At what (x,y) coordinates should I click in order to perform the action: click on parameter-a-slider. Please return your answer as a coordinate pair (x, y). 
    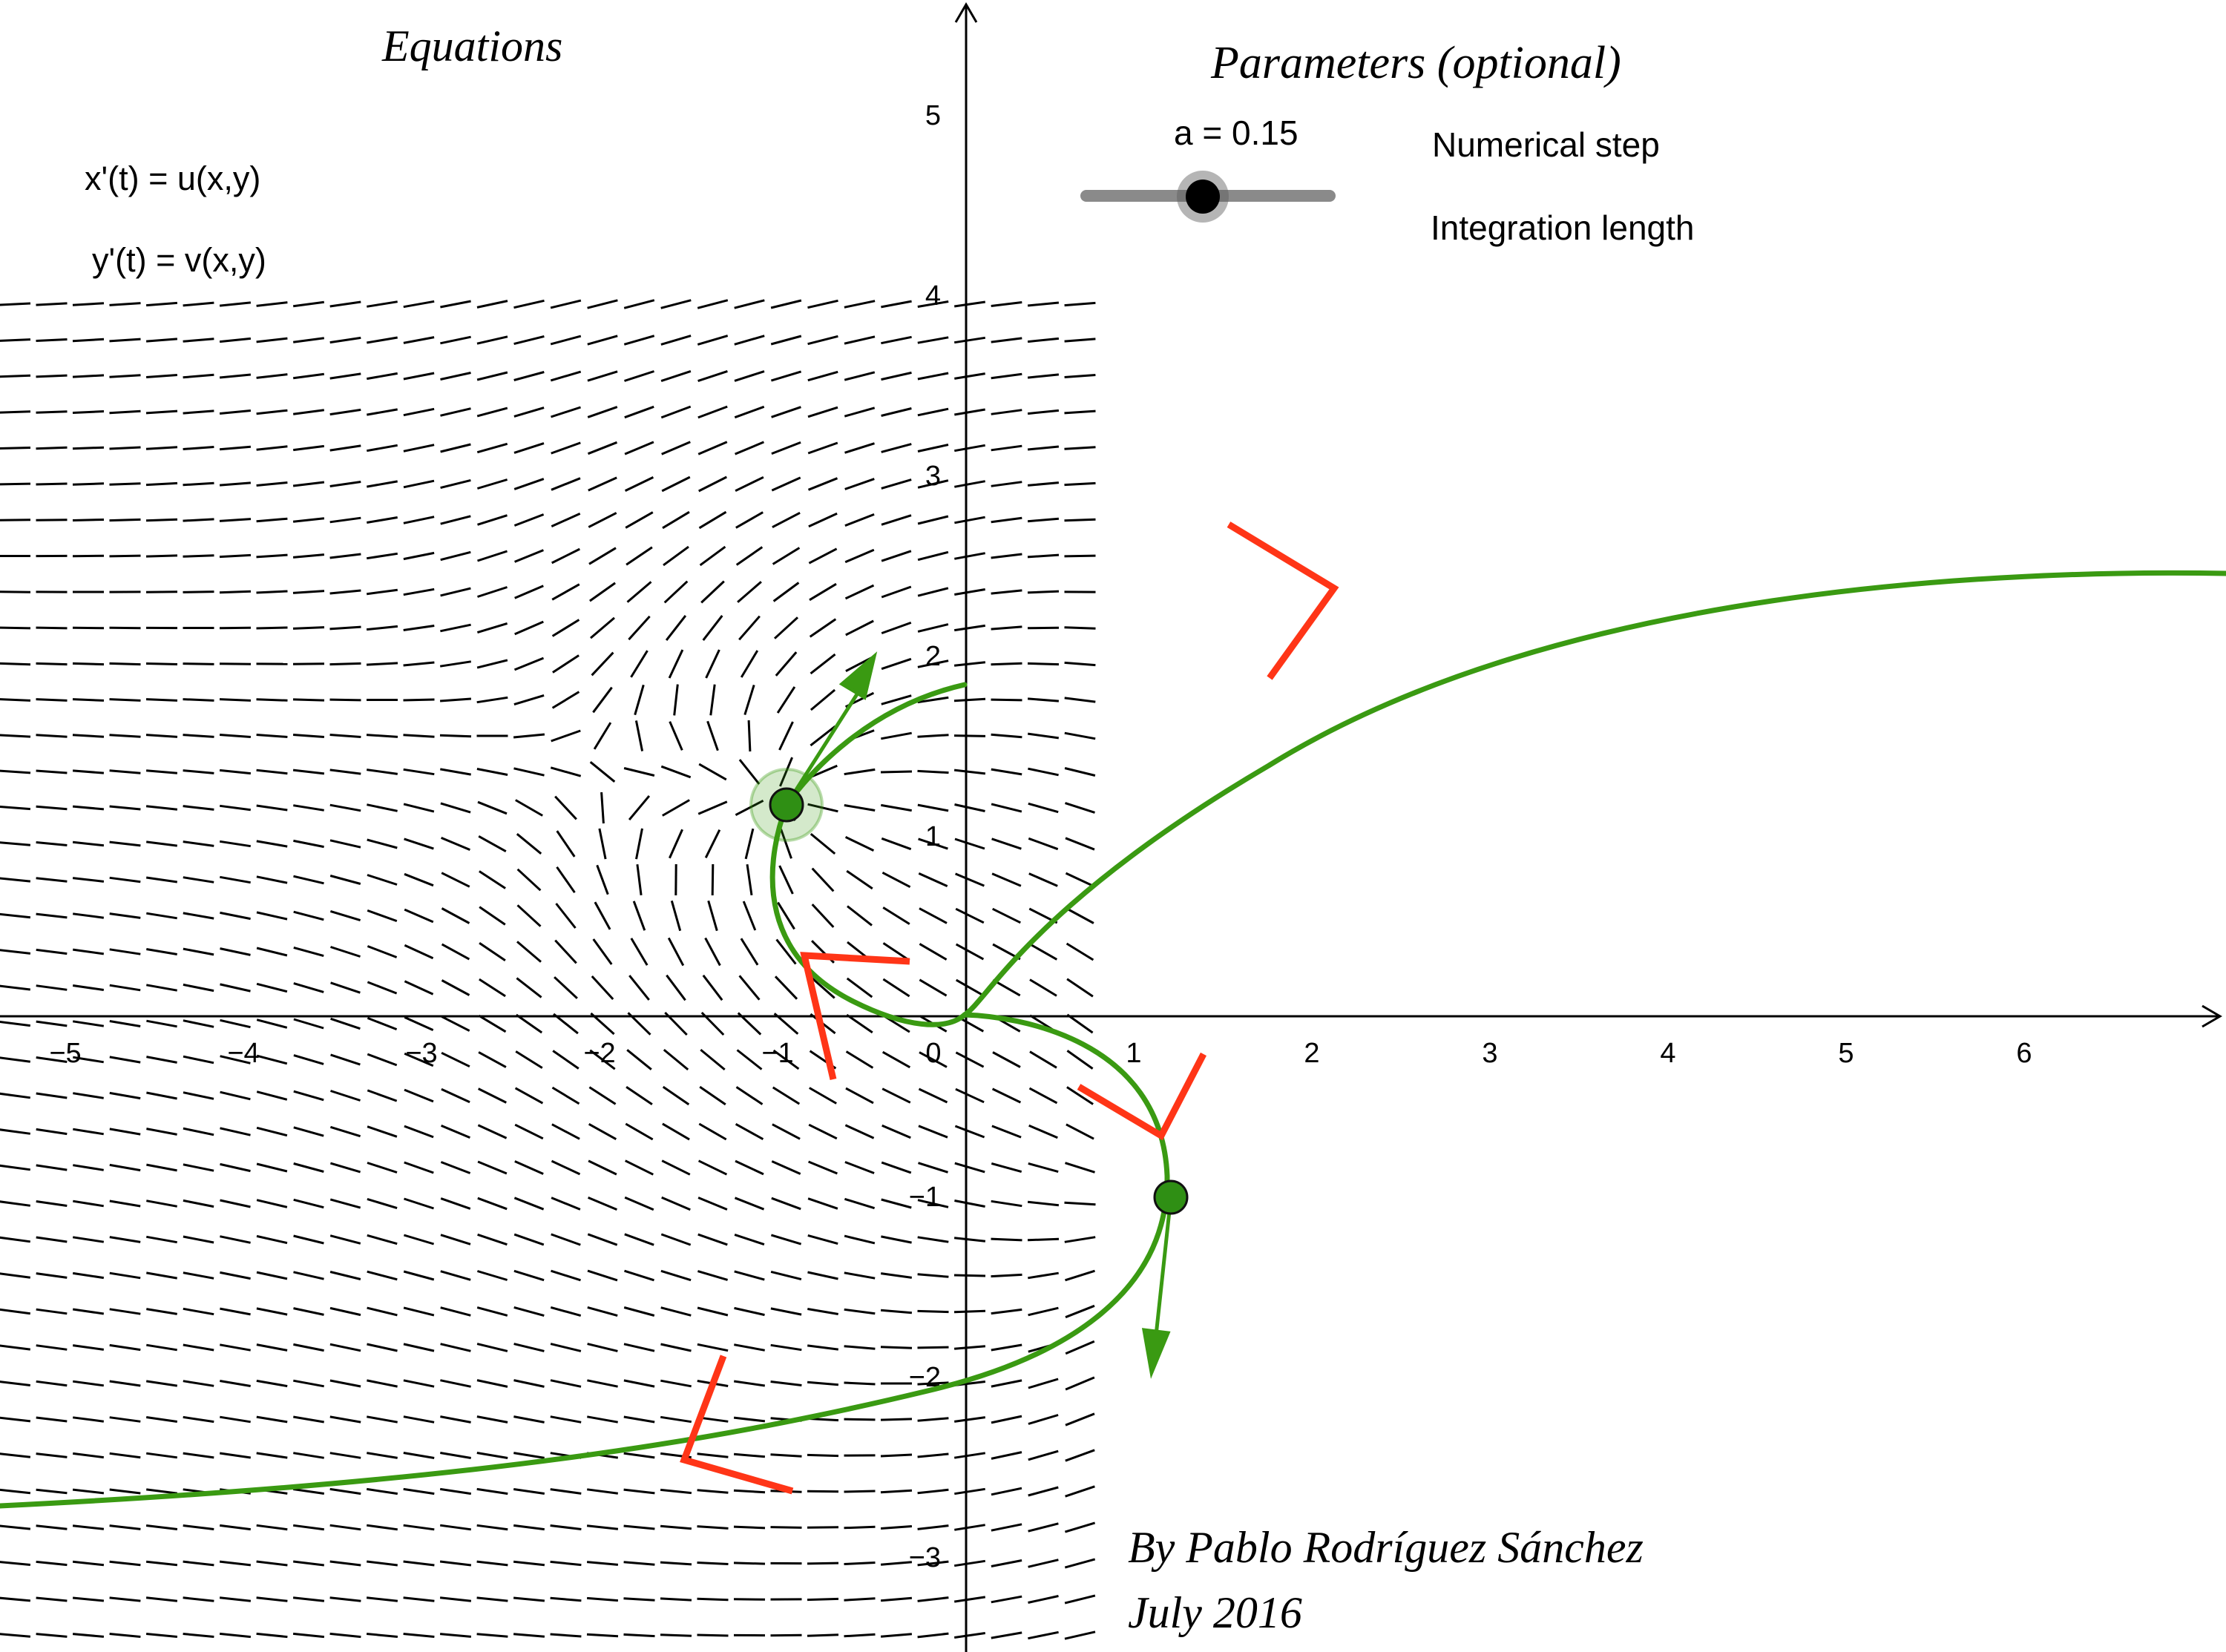
    Looking at the image, I should click on (1208, 197).